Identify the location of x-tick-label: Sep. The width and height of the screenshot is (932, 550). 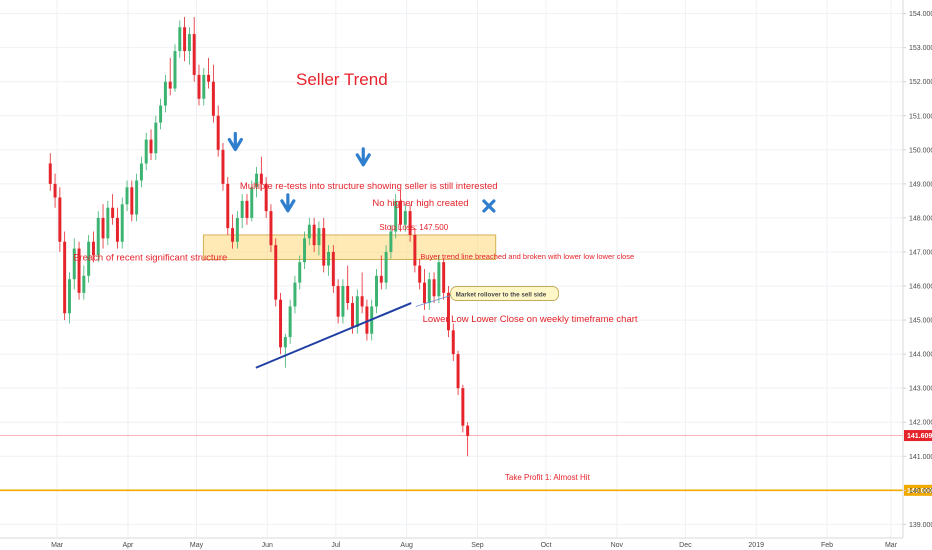
(477, 545).